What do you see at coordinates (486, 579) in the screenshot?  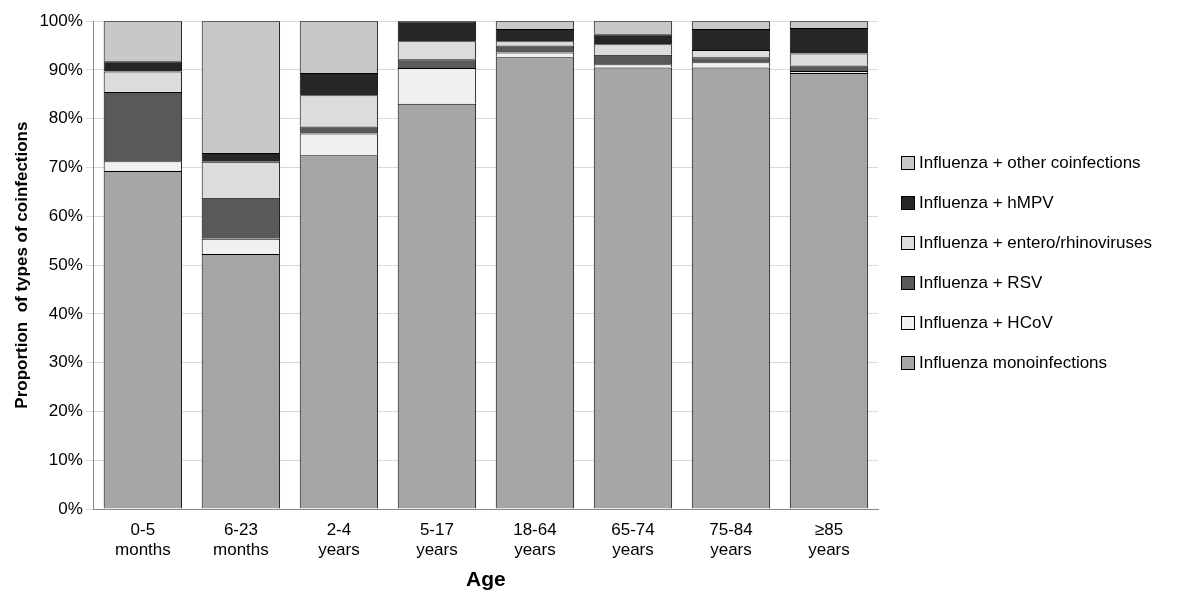 I see `x-axis-title: Age` at bounding box center [486, 579].